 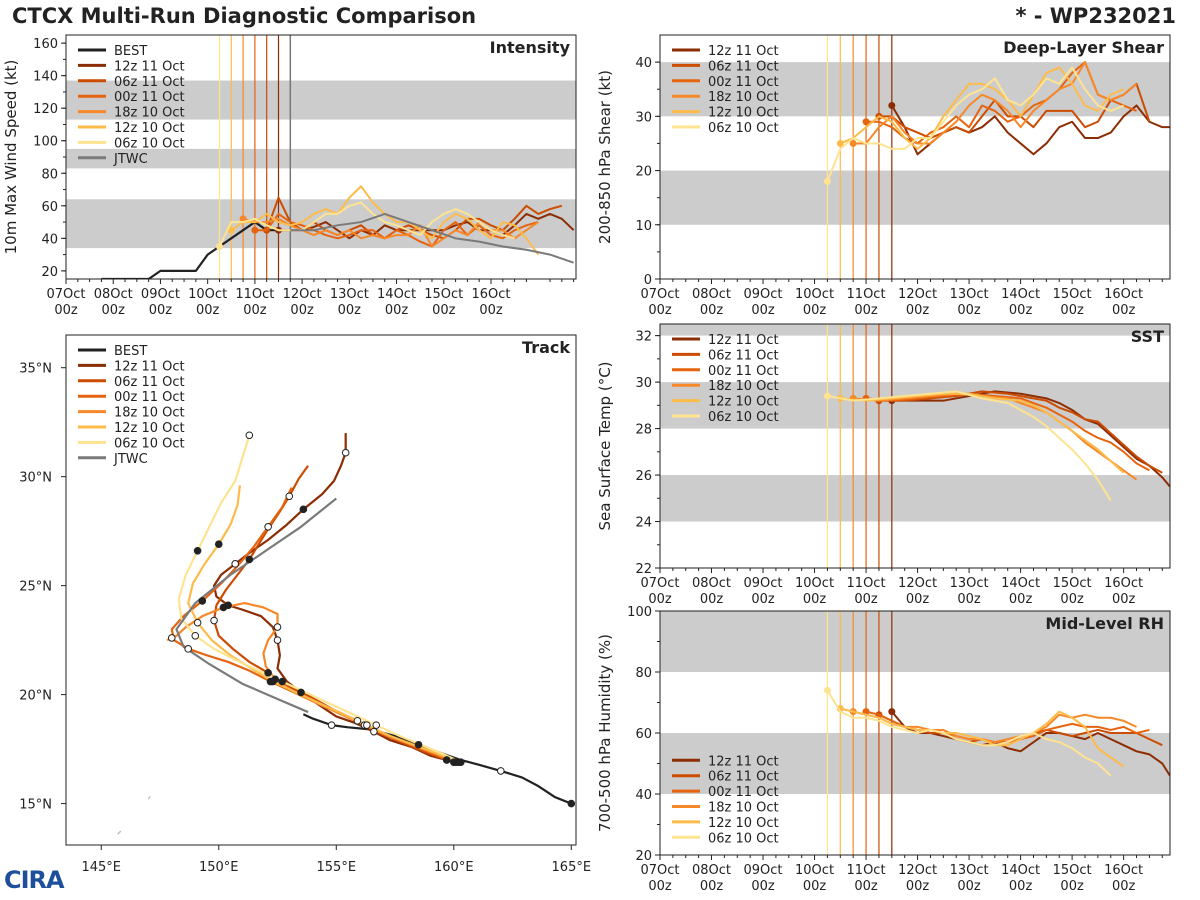 What do you see at coordinates (149, 428) in the screenshot?
I see `track-legend-label: 12z 10 Oct` at bounding box center [149, 428].